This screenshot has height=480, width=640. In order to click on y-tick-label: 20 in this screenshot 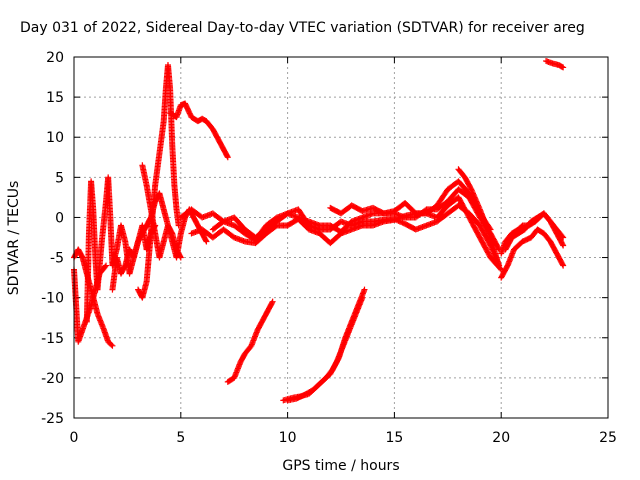, I will do `click(55, 58)`.